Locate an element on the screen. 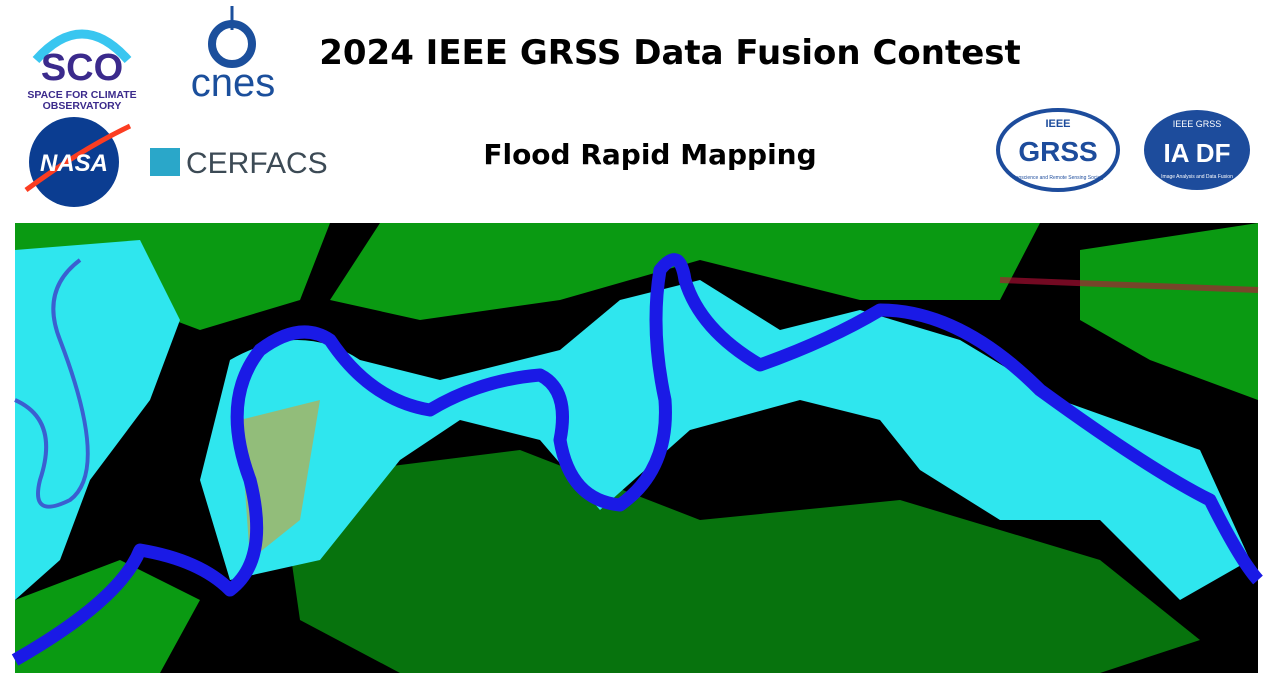 Image resolution: width=1270 pixels, height=687 pixels. sco-line2: OBSERVATORY is located at coordinates (82, 106).